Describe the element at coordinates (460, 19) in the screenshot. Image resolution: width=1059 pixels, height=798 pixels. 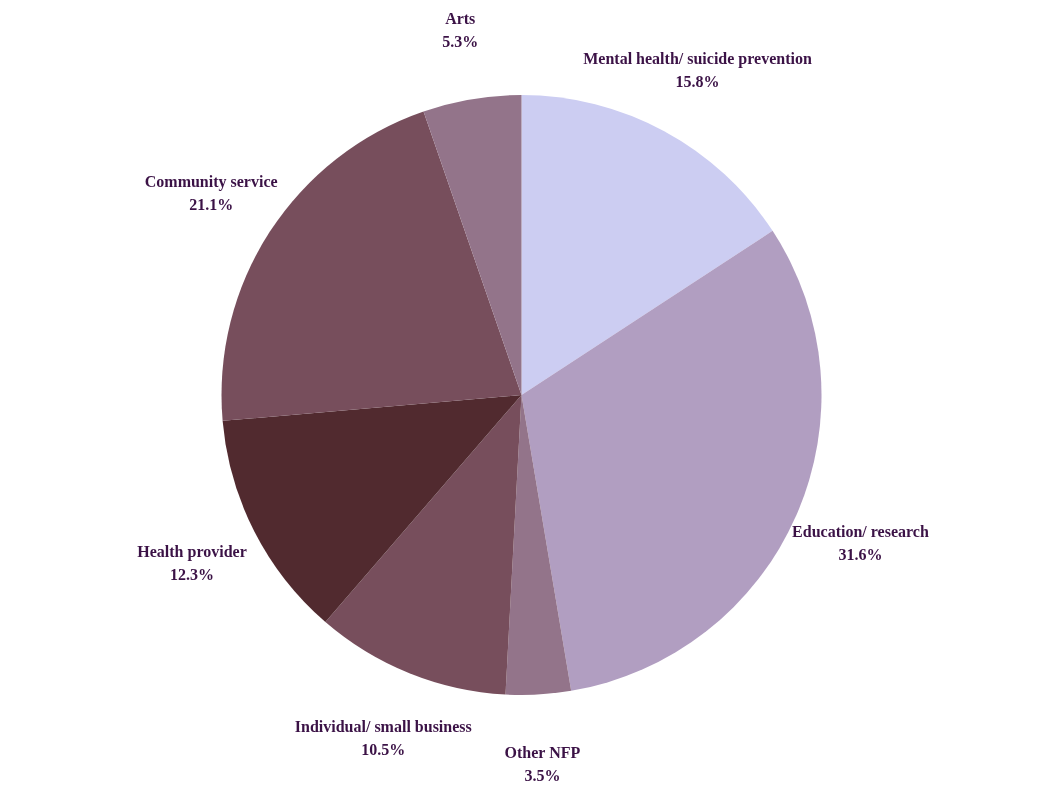
I see `slice-label: Arts` at that location.